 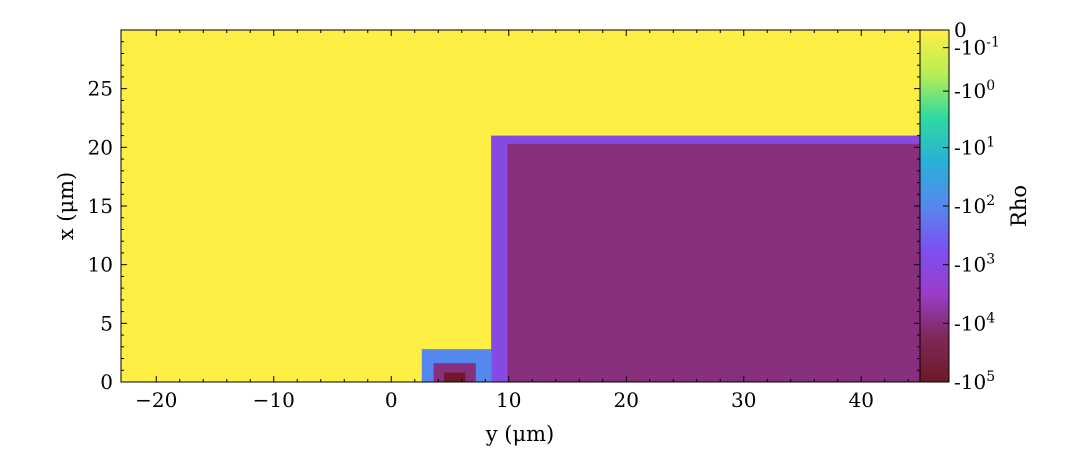 I want to click on y-tick-label: 25, so click(x=100, y=89).